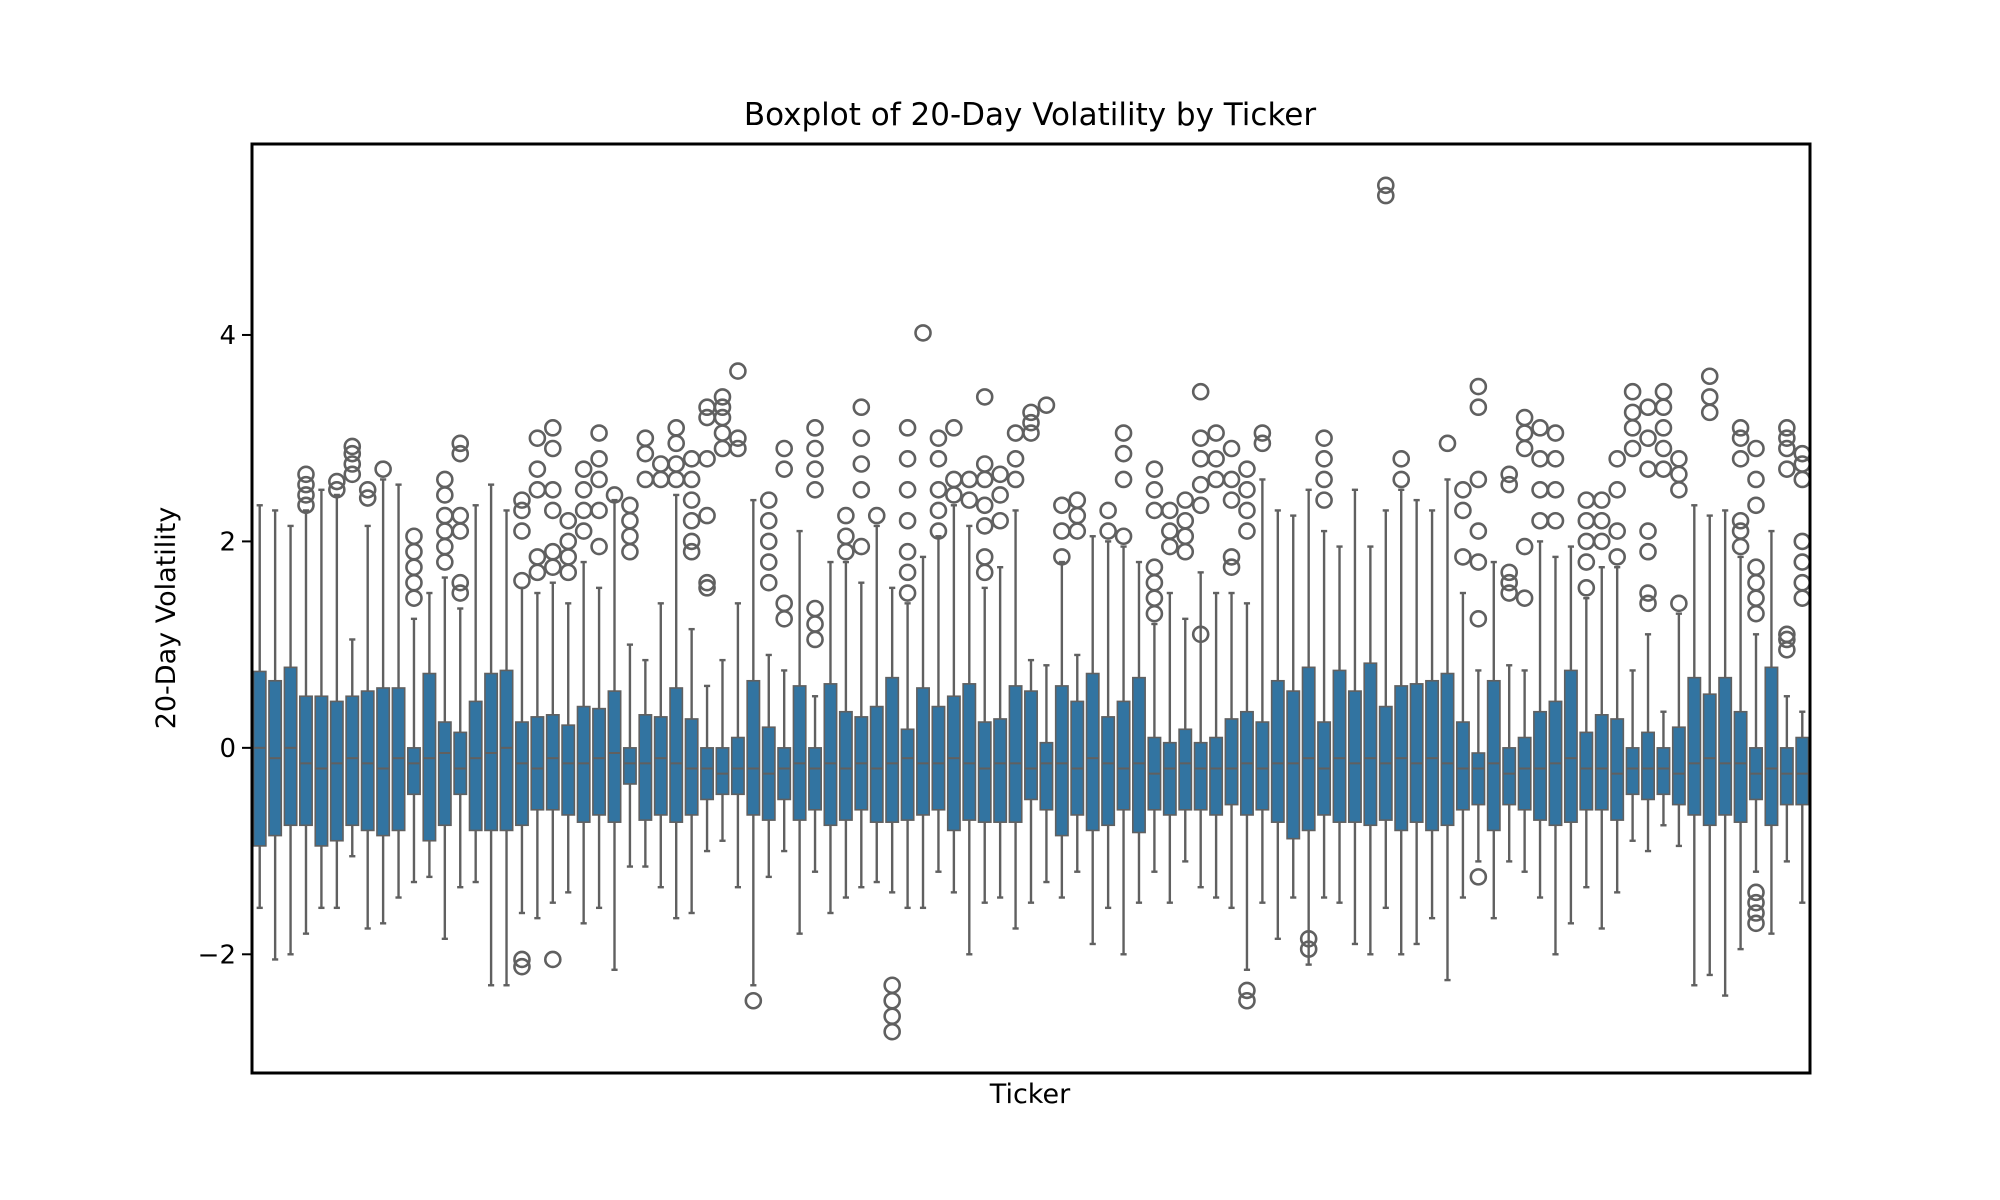 The height and width of the screenshot is (1200, 2000). Describe the element at coordinates (225, 645) in the screenshot. I see `y-axis: −2 0 2 4` at that location.